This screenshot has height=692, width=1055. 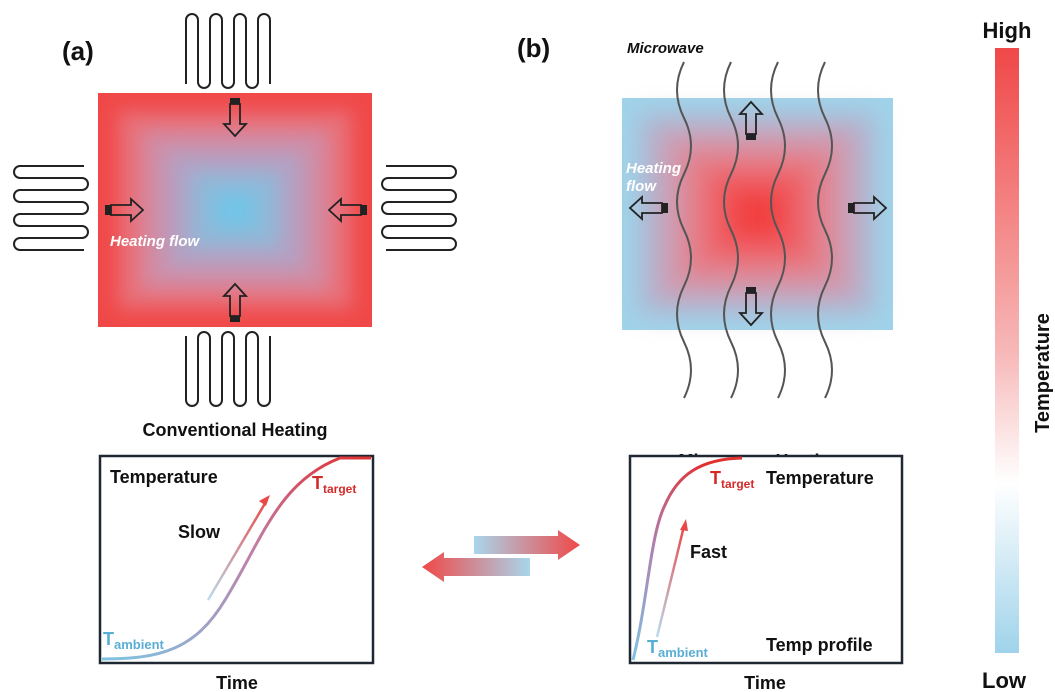 I want to click on graph-b-t-ambient-label: Tambient, so click(x=678, y=648).